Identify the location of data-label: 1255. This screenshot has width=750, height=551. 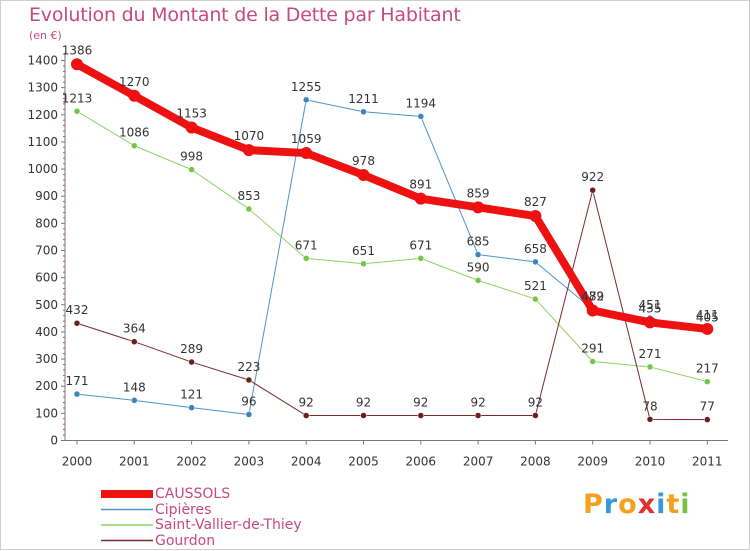
(306, 87).